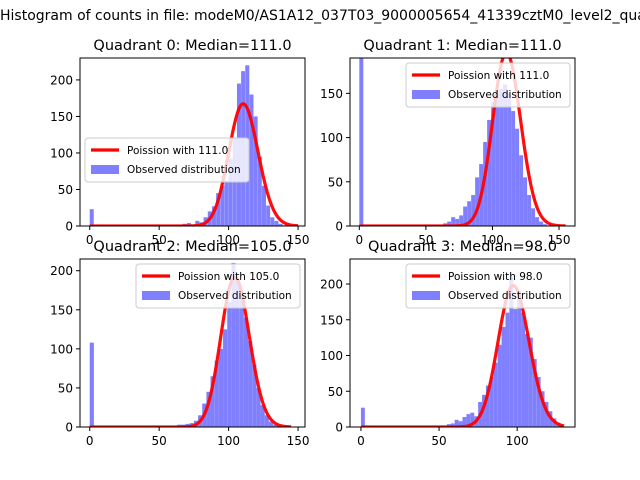 The image size is (640, 480). Describe the element at coordinates (462, 343) in the screenshot. I see `quadrant-3-frame` at that location.